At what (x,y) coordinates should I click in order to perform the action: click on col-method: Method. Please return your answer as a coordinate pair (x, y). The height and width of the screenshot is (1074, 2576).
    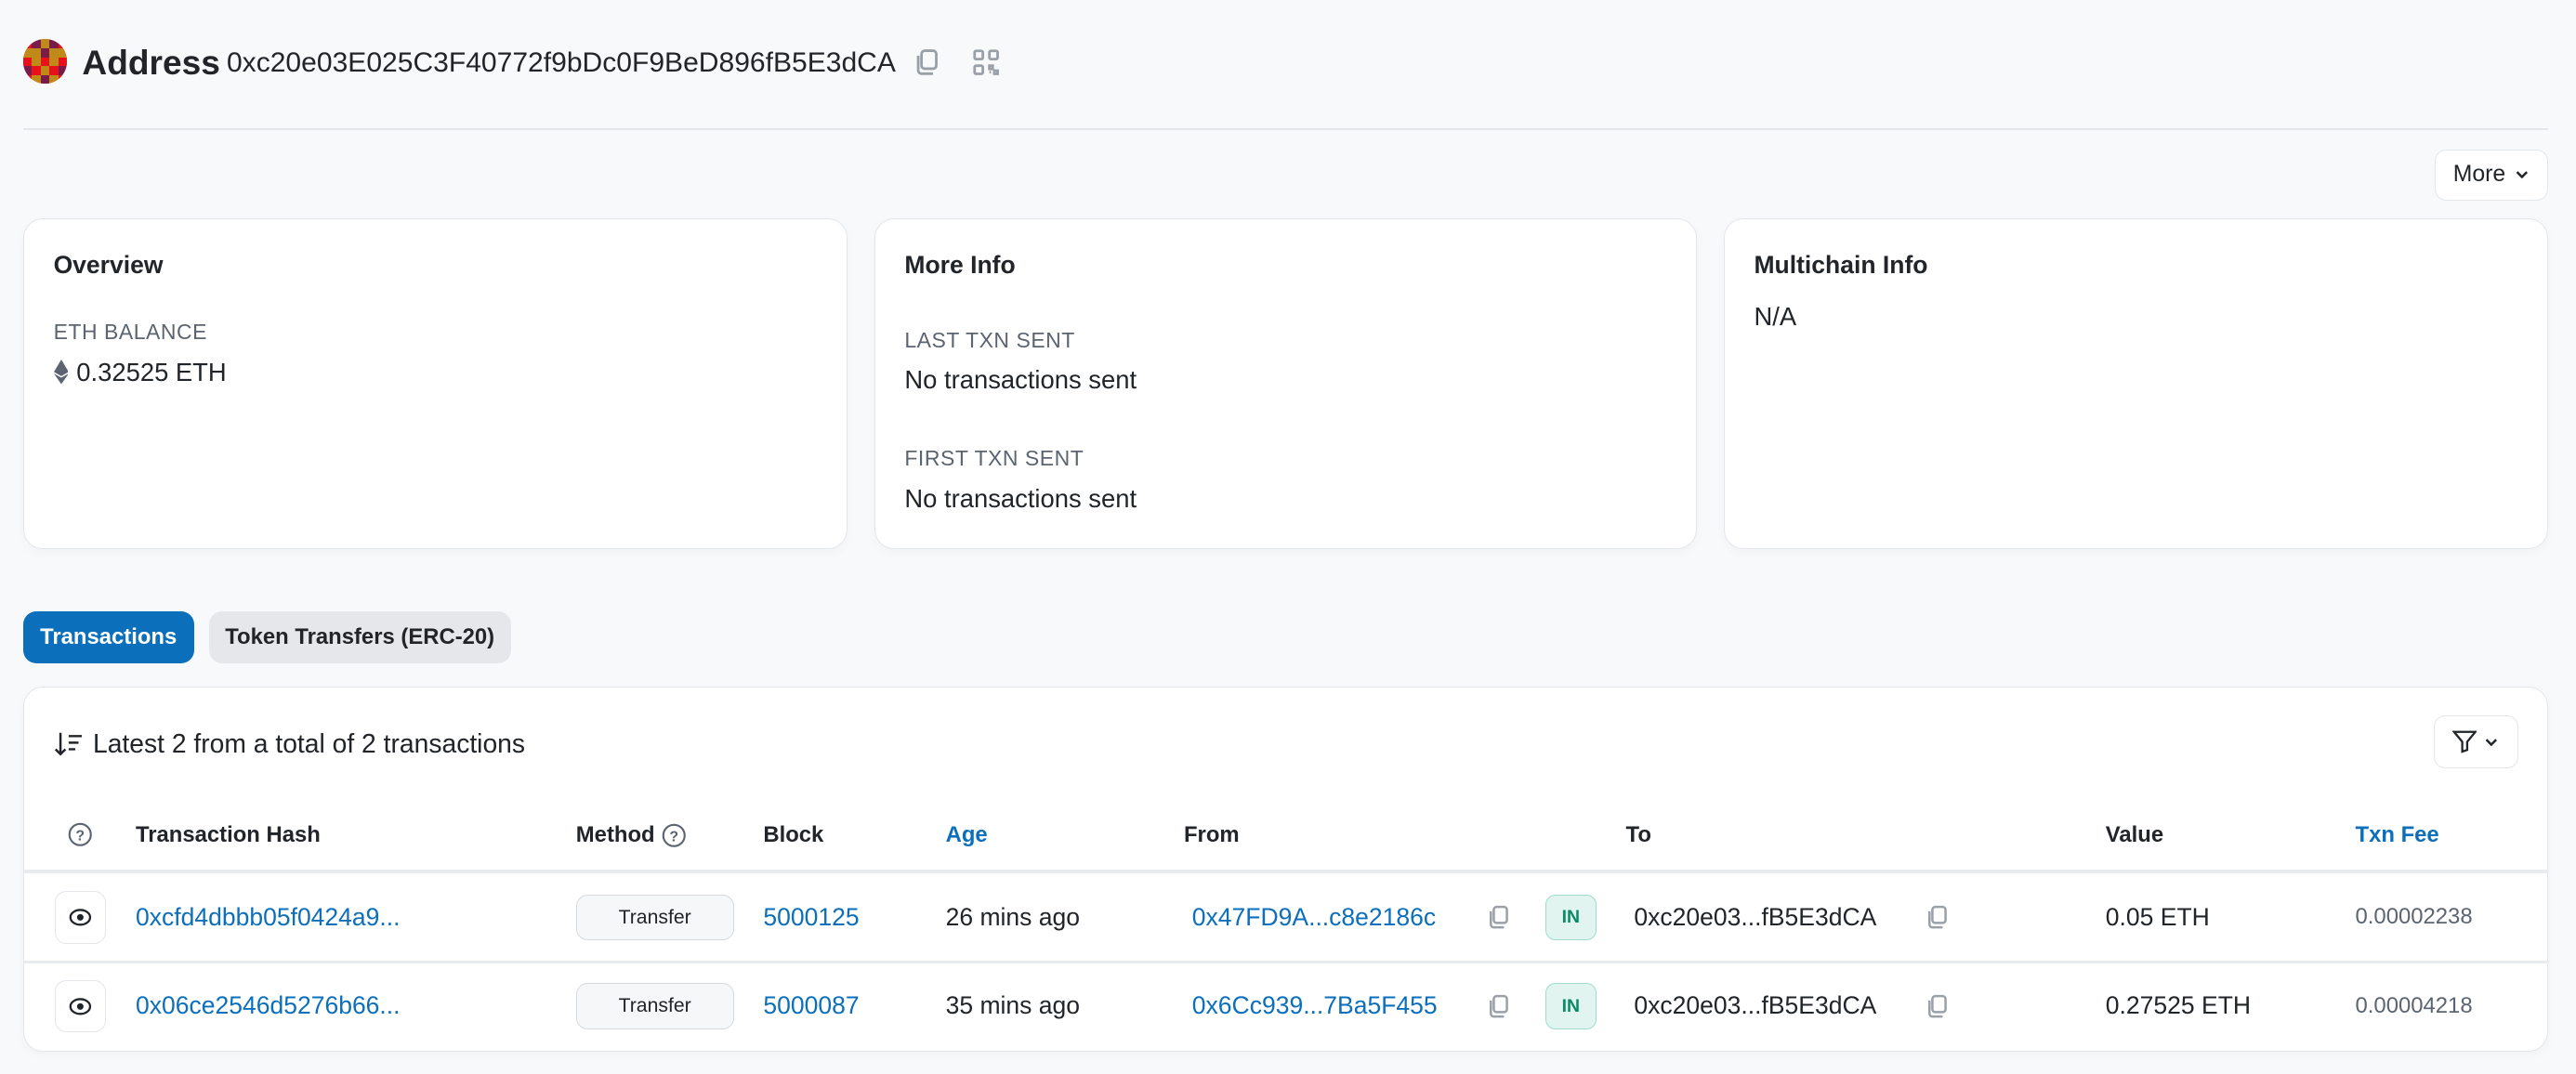
    Looking at the image, I should click on (615, 834).